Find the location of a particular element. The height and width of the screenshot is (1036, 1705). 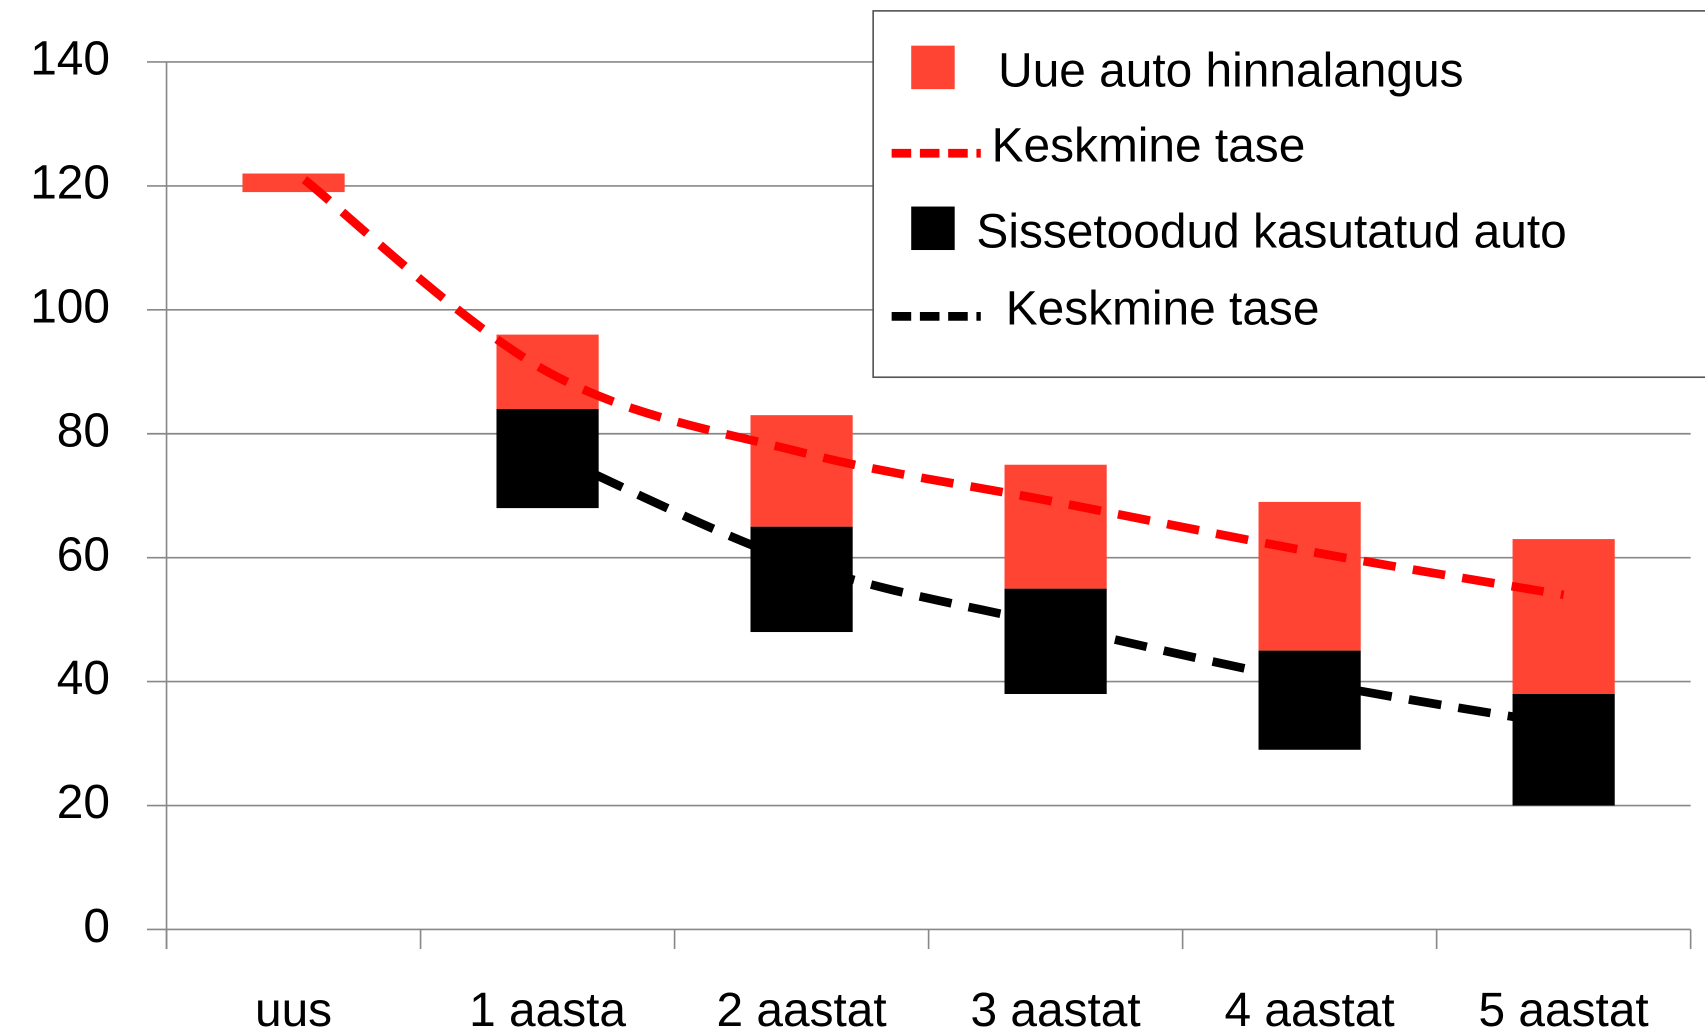

x-tick-label: 5 aastat is located at coordinates (1564, 1010).